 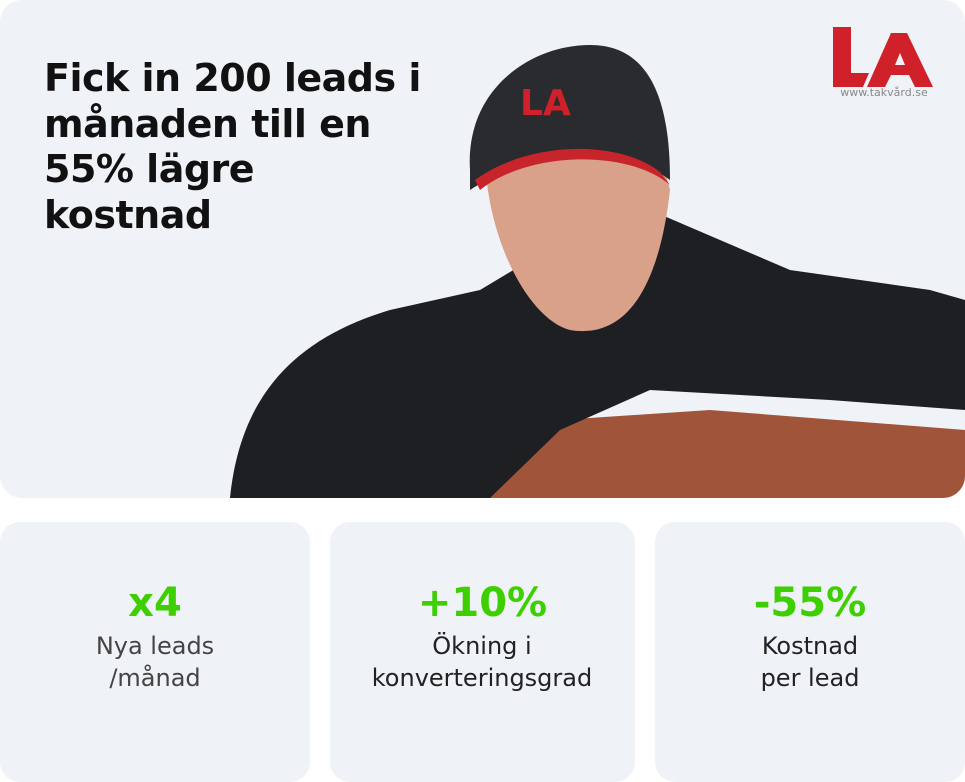 I want to click on stat-value: +10%, so click(x=482, y=603).